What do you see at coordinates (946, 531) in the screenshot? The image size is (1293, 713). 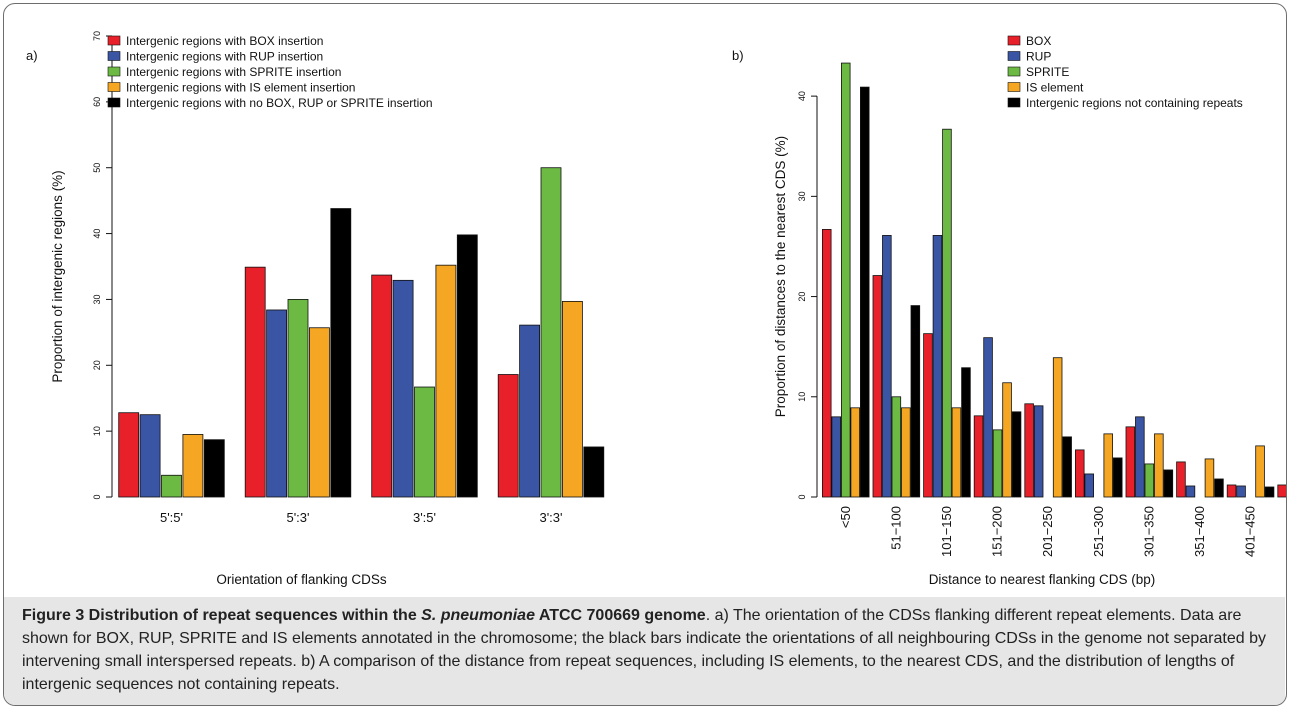 I see `panel-b-category-label: 101−150` at bounding box center [946, 531].